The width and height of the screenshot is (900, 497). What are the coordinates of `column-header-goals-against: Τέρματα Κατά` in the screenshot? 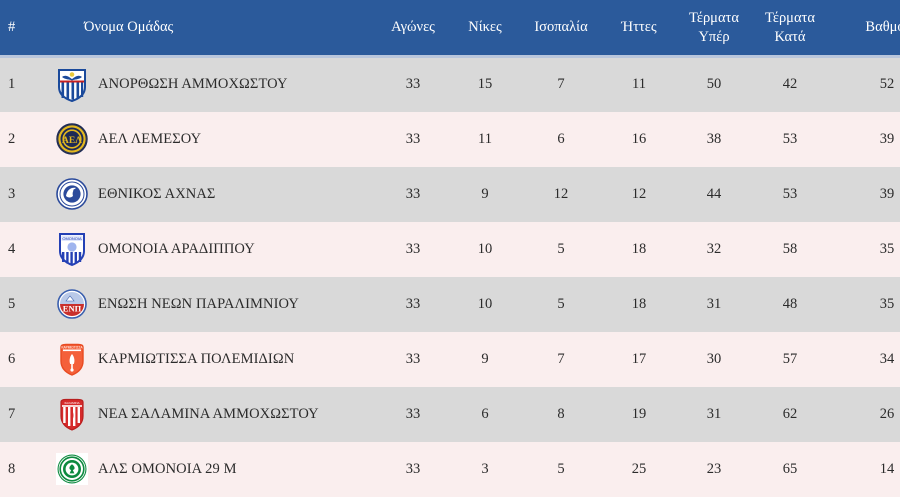 It's located at (790, 29).